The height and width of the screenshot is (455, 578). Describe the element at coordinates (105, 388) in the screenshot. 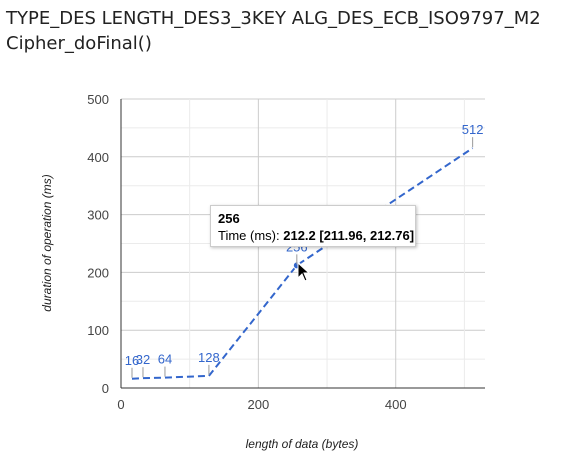

I see `y-tick-label: 0` at that location.